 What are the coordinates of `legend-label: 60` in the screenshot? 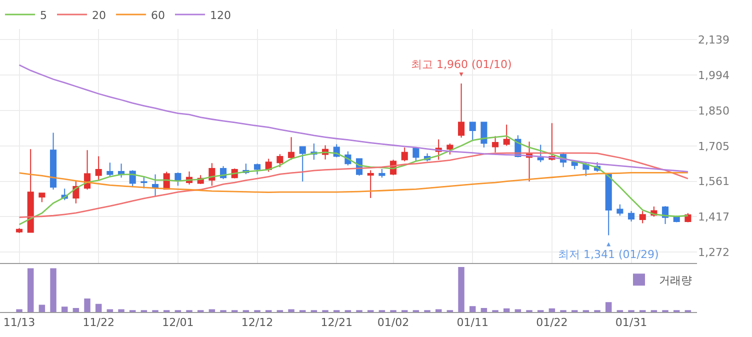 It's located at (158, 15).